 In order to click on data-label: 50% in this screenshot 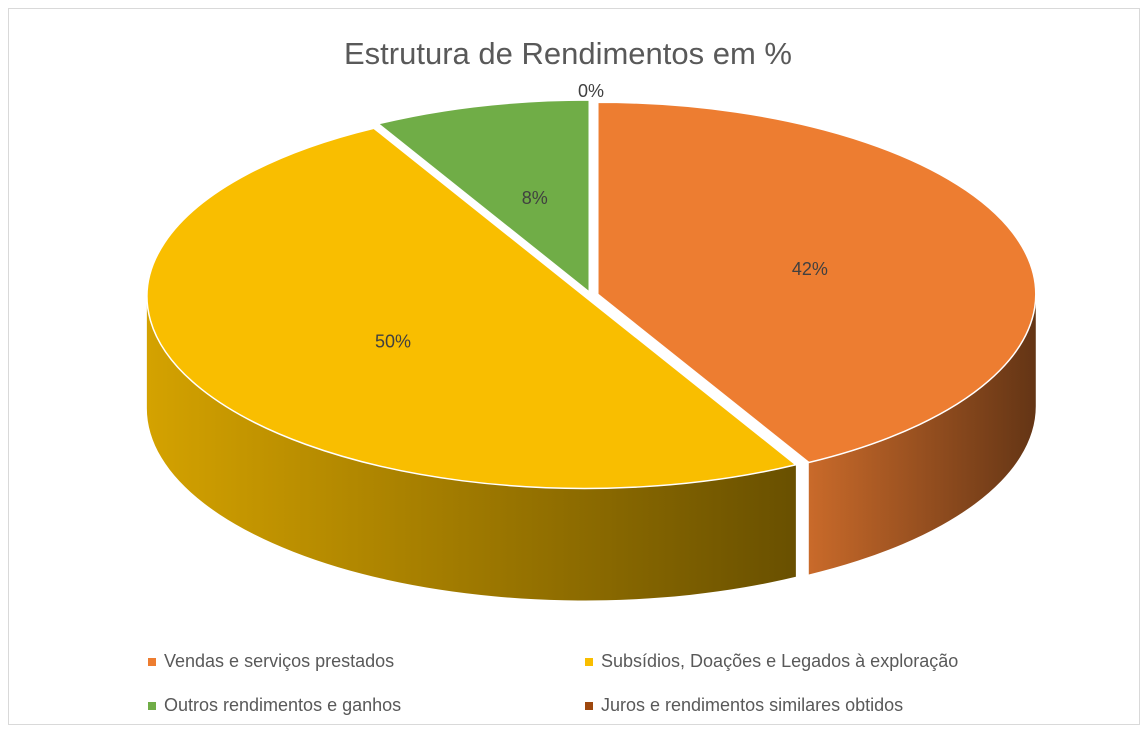, I will do `click(393, 341)`.